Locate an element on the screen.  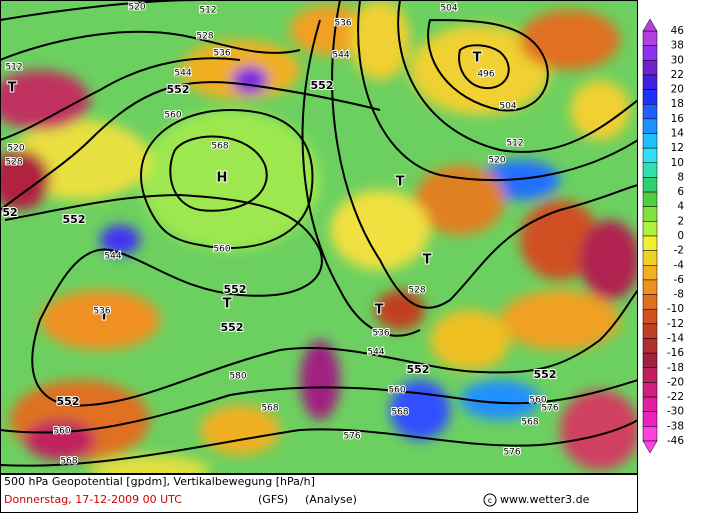
contour-label: 52 is located at coordinates (9, 212).